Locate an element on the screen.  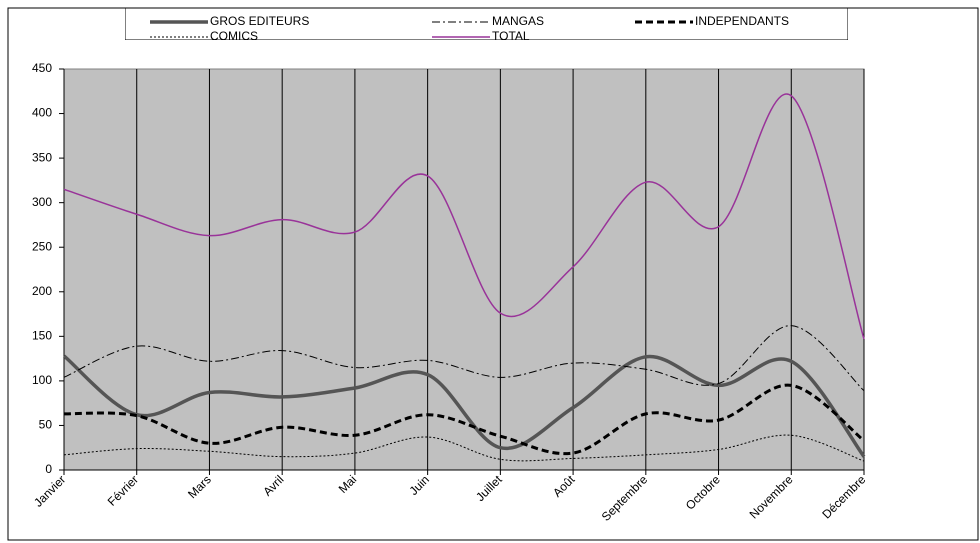
y-tick-label: 250 is located at coordinates (42, 246).